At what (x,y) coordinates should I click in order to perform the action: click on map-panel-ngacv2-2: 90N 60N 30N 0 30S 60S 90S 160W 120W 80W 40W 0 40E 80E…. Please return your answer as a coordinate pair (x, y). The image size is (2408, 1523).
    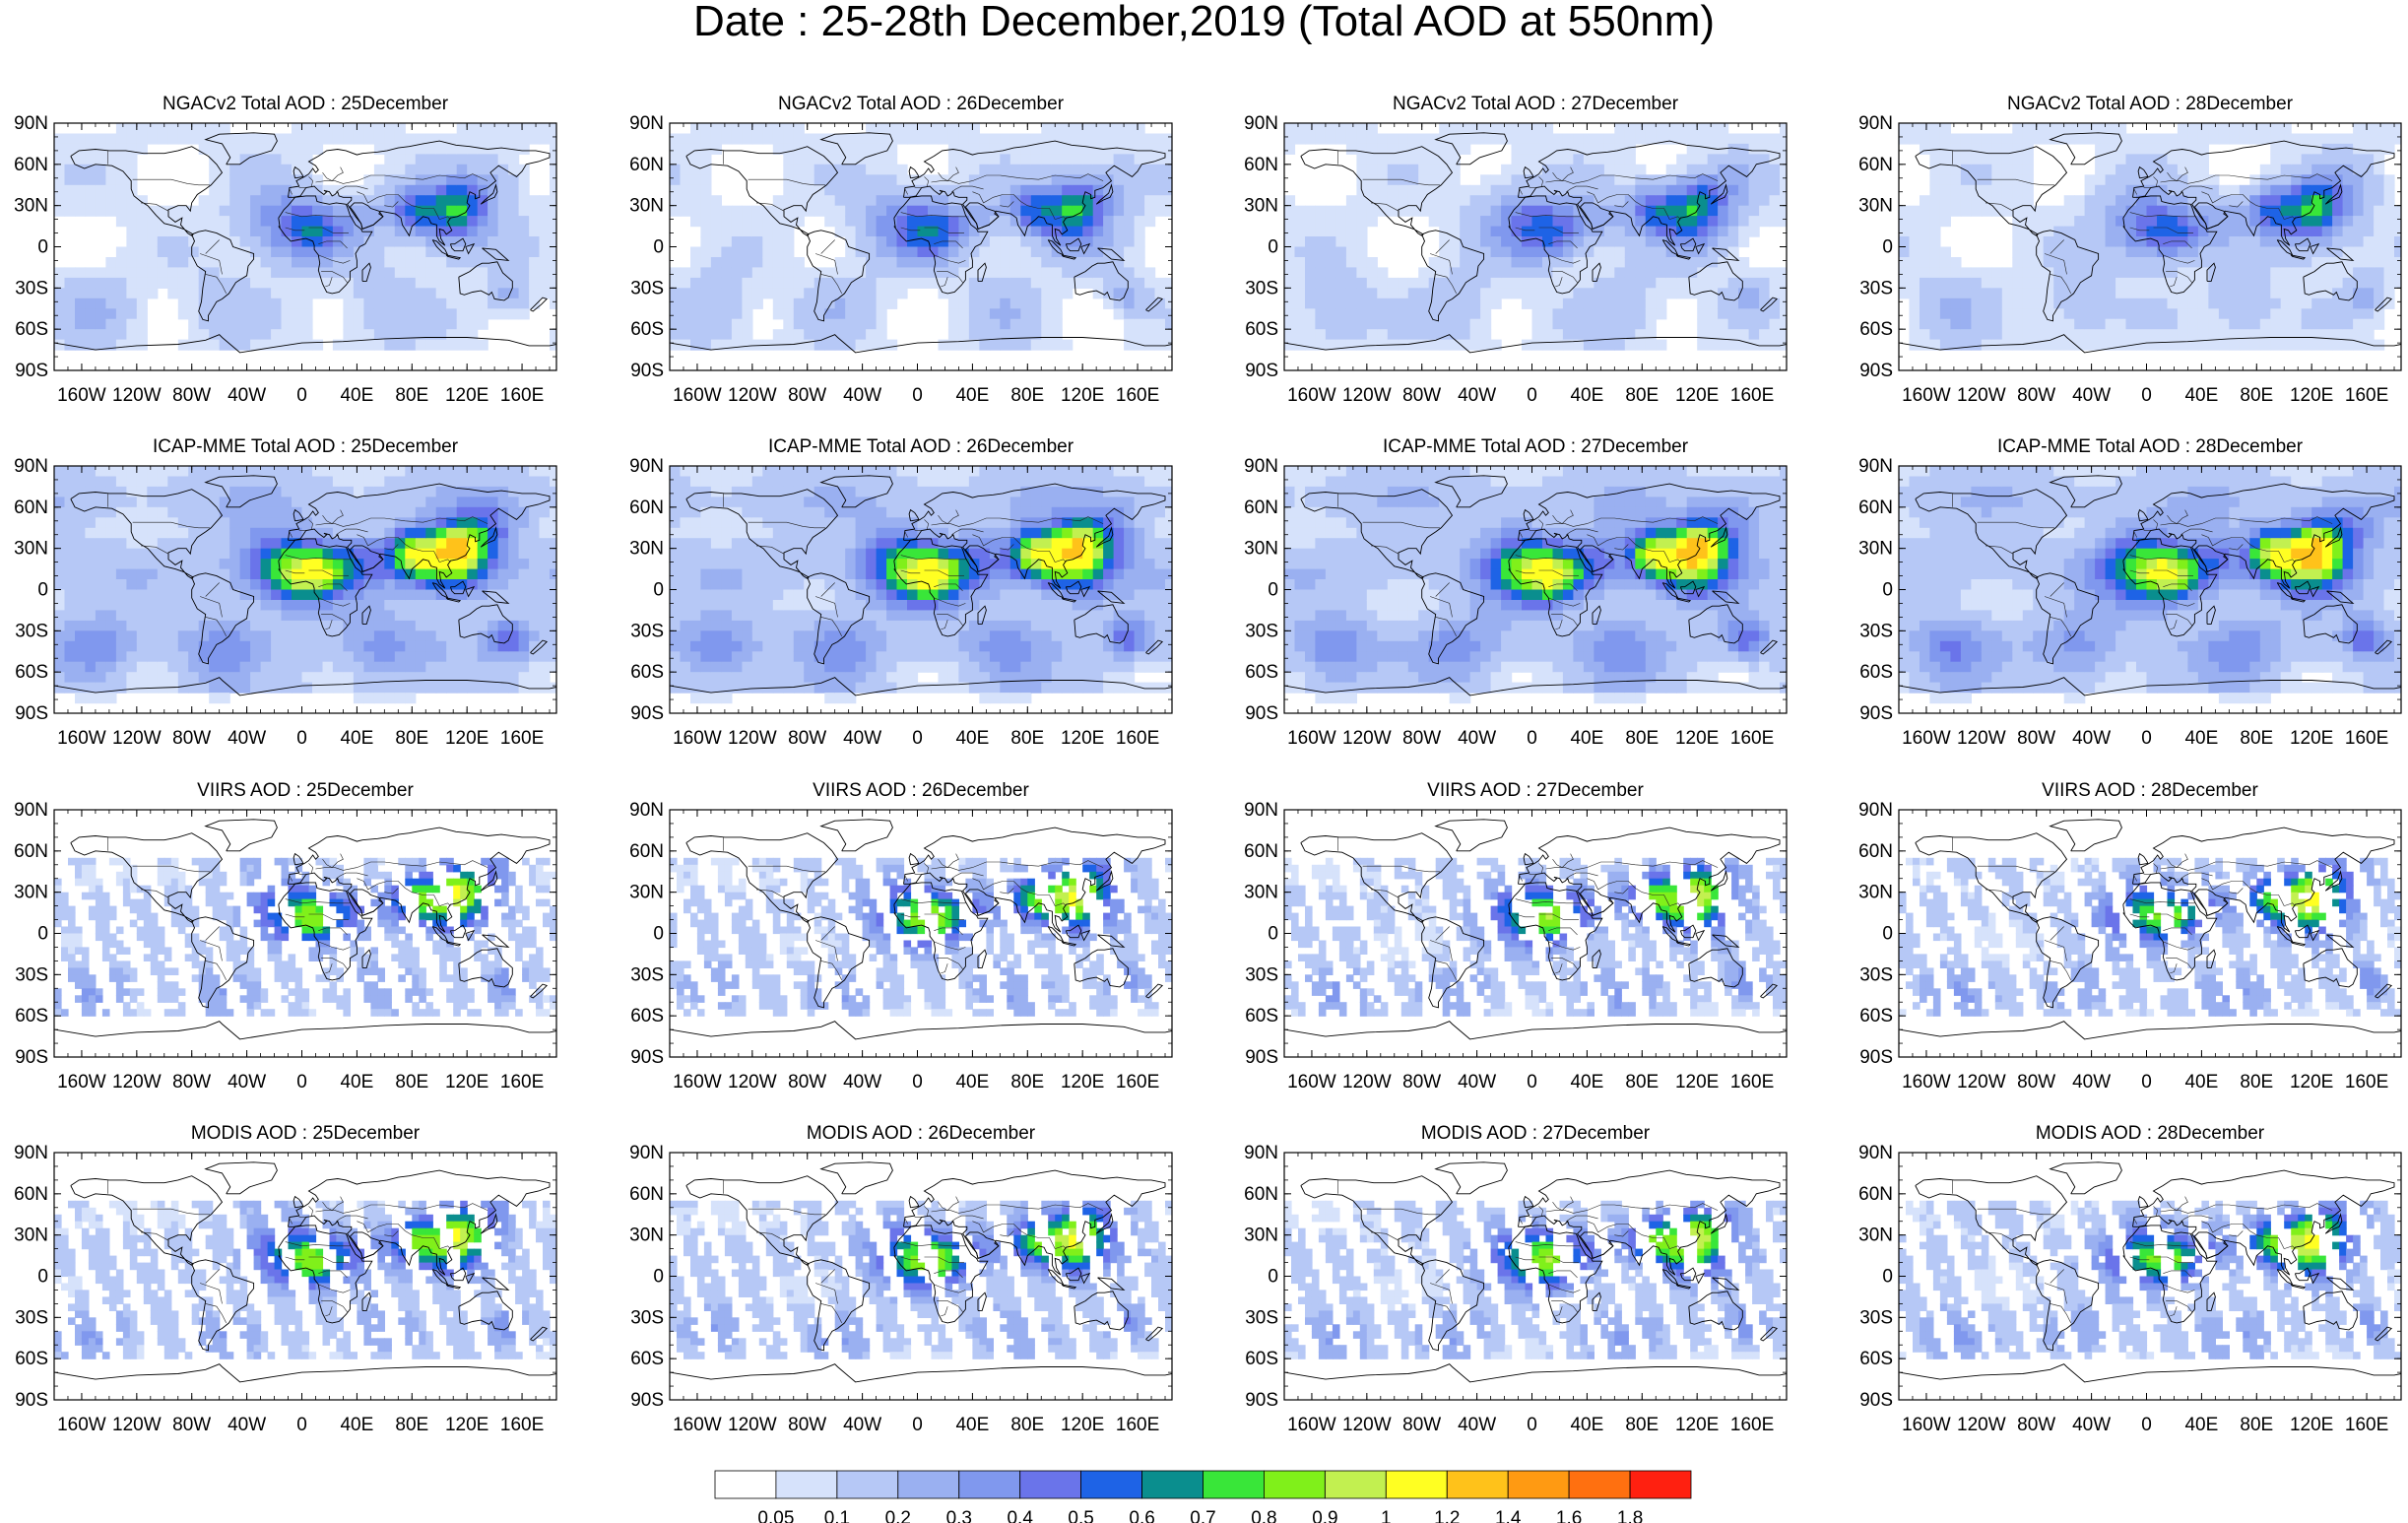
    Looking at the image, I should click on (901, 259).